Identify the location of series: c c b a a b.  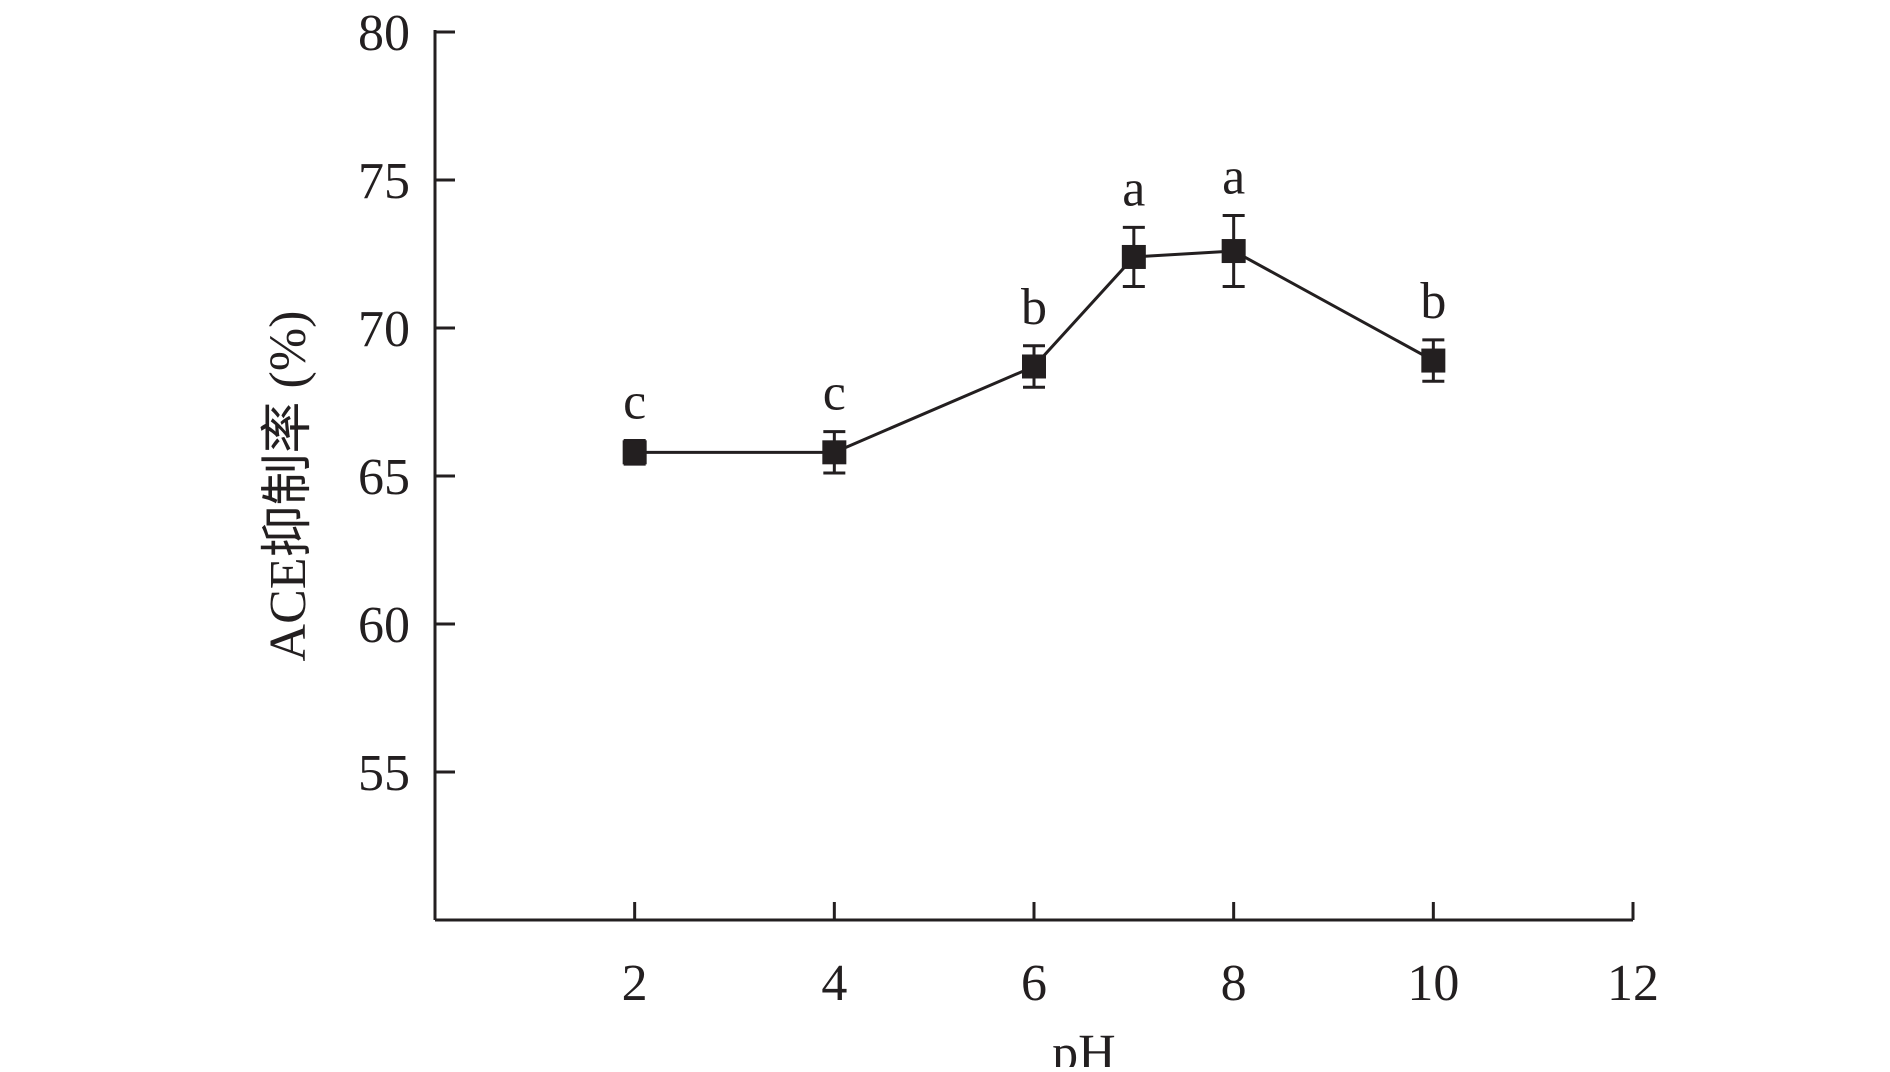
(1034, 312).